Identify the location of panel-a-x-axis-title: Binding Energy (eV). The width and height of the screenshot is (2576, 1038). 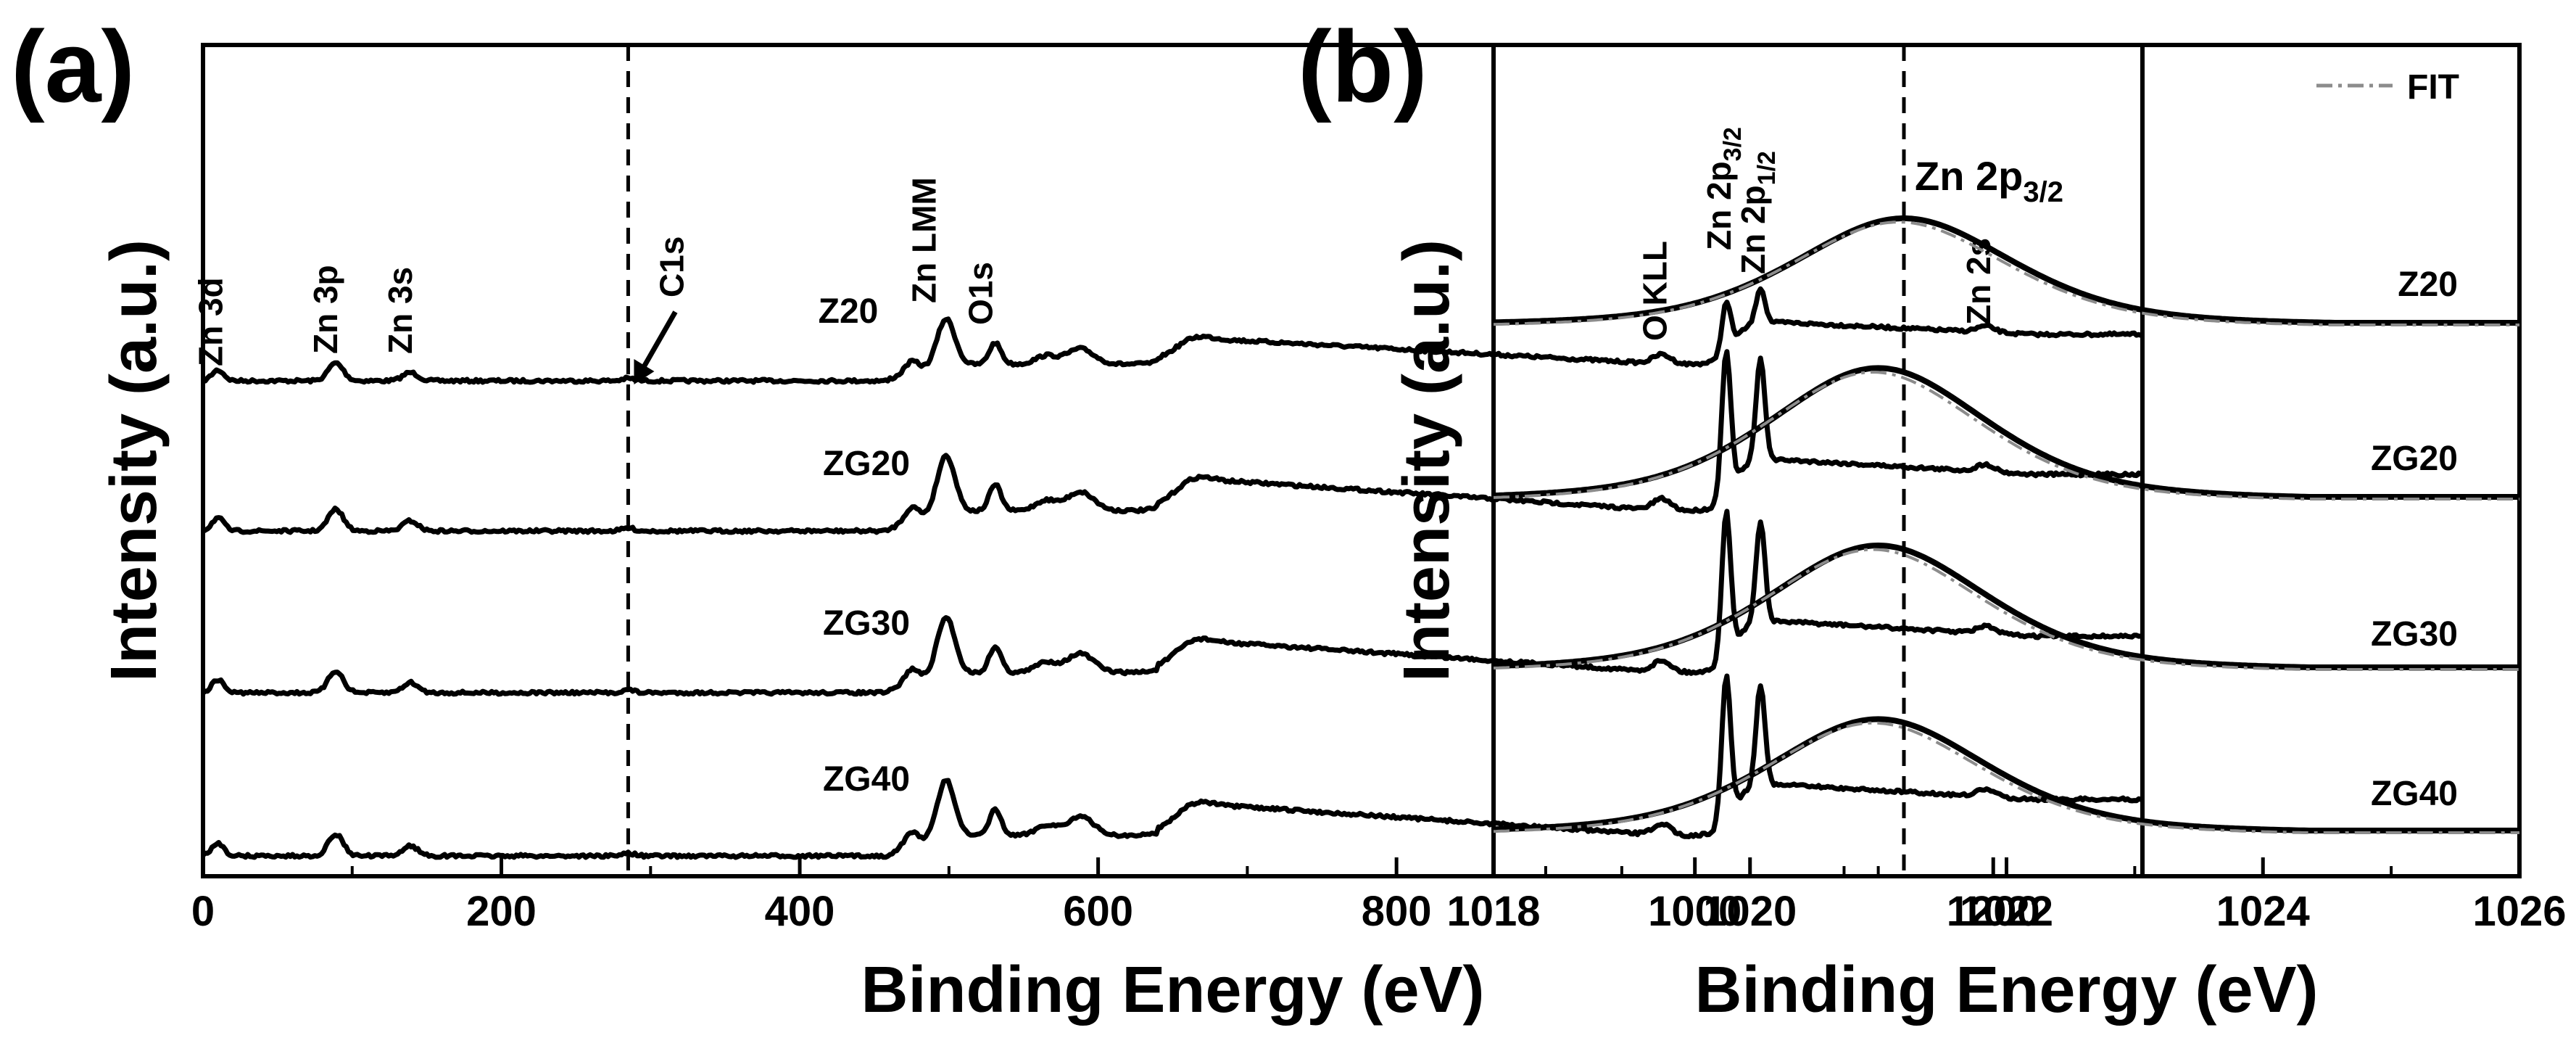
(1173, 990).